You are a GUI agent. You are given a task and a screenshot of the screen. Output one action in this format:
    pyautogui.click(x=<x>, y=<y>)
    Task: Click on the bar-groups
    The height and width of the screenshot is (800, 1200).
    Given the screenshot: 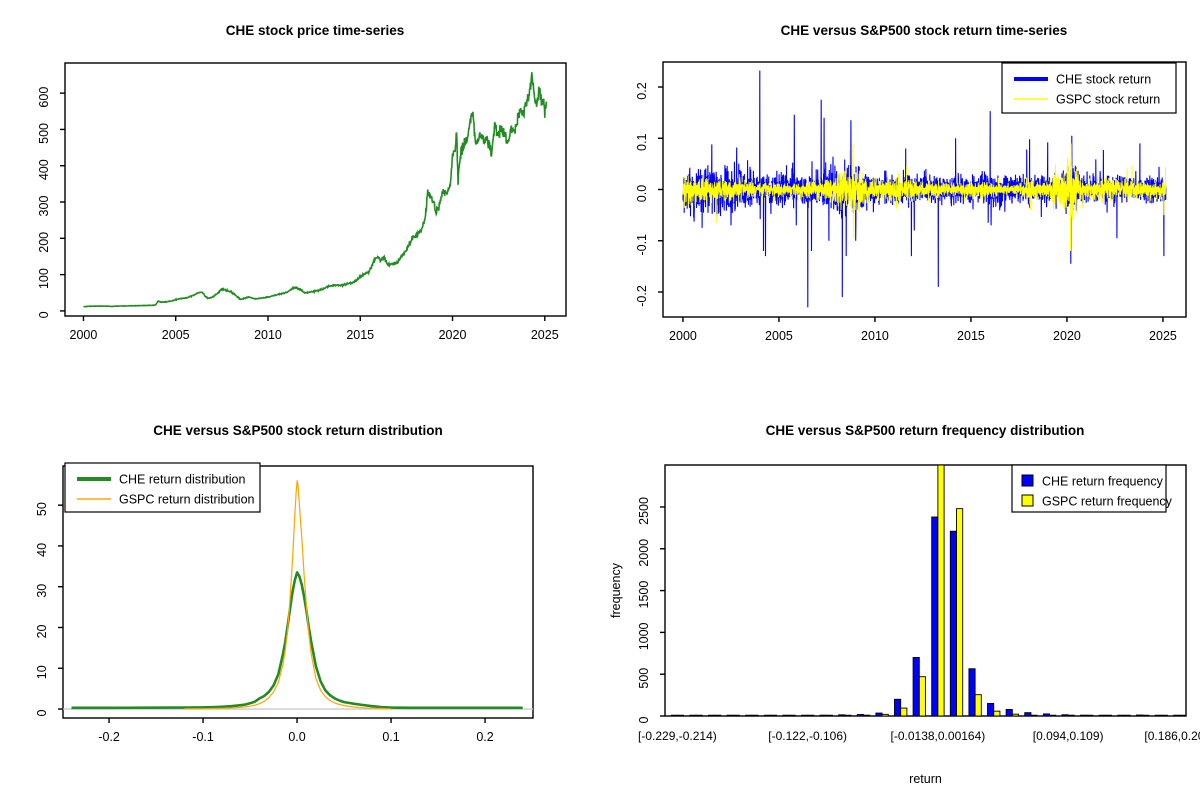 What is the action you would take?
    pyautogui.click(x=928, y=590)
    